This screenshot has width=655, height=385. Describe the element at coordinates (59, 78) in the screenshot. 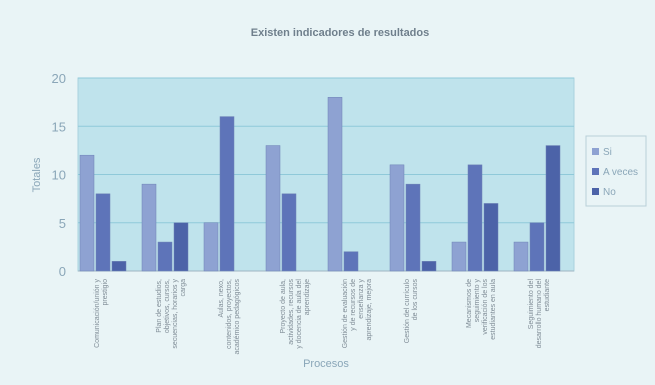

I see `y-tick-label: 20` at that location.